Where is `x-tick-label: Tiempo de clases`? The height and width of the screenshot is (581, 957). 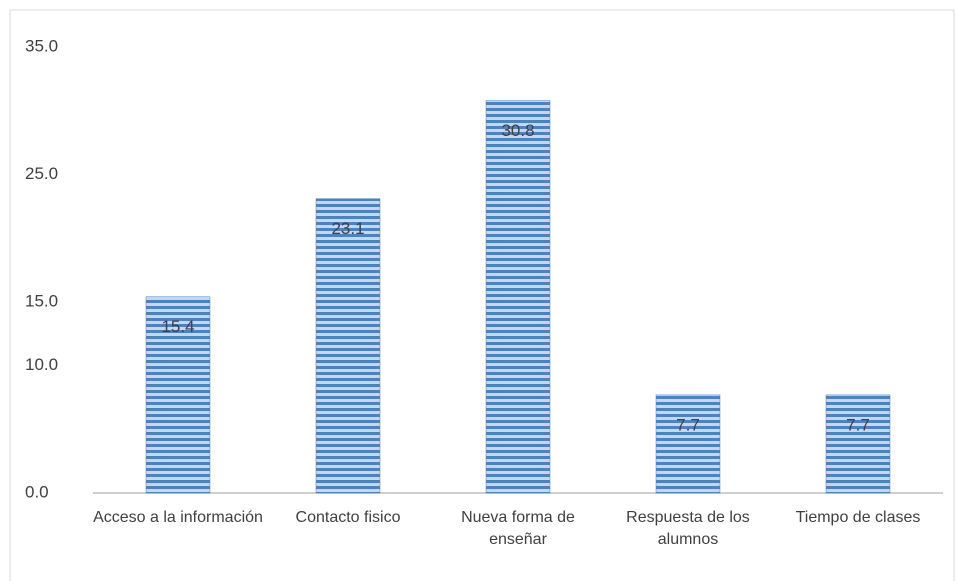
x-tick-label: Tiempo de clases is located at coordinates (858, 517).